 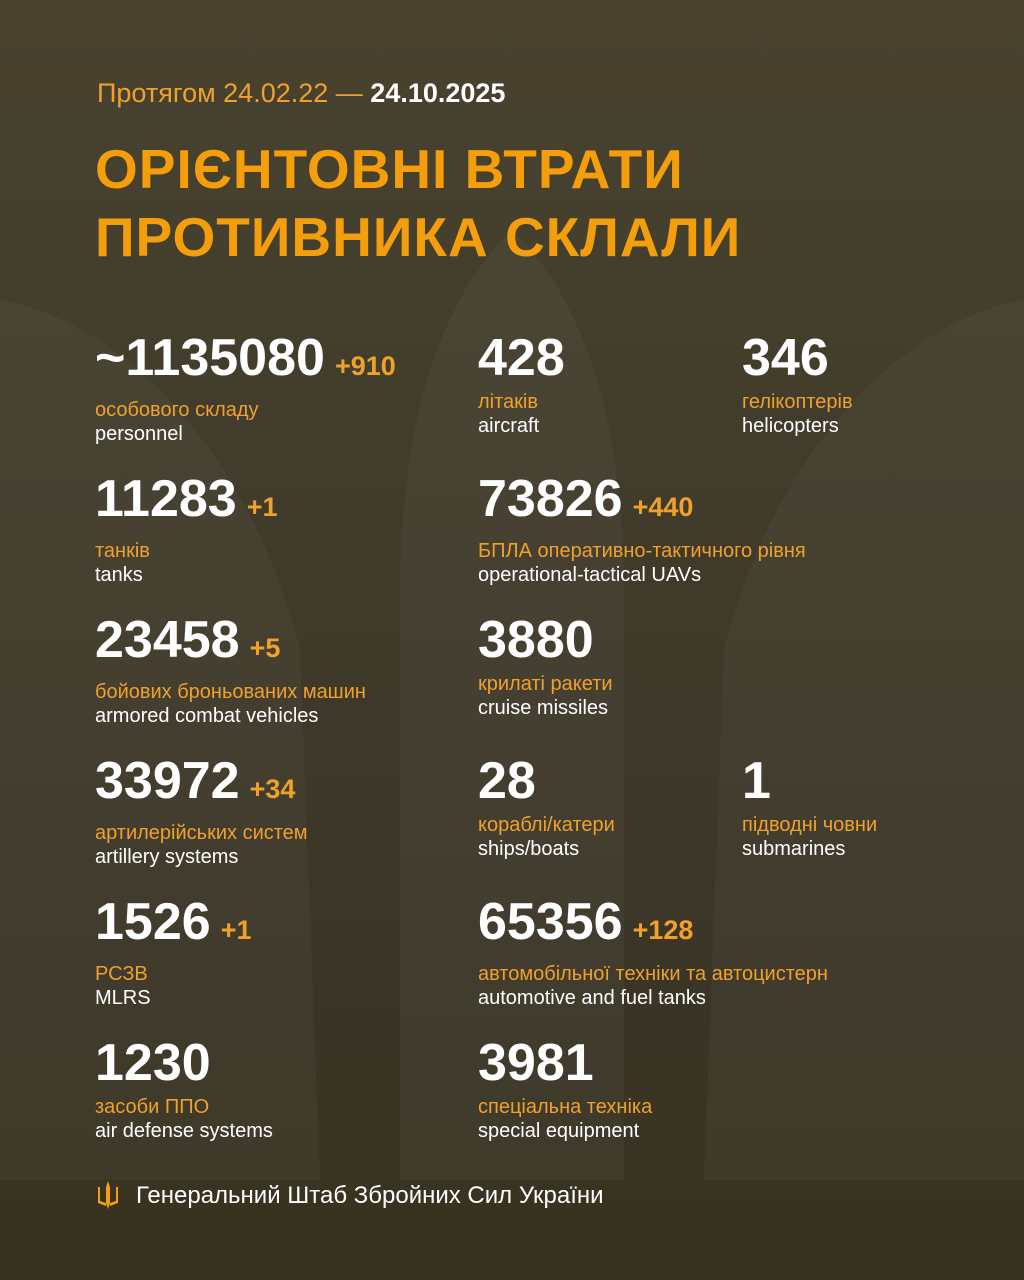 What do you see at coordinates (509, 426) in the screenshot?
I see `stat-label-en: aircraft` at bounding box center [509, 426].